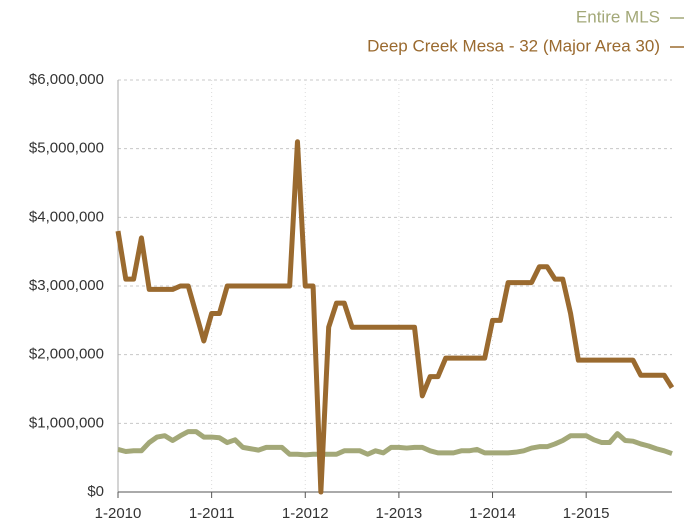  Describe the element at coordinates (66, 422) in the screenshot. I see `y-tick-label: $1,000,000` at that location.